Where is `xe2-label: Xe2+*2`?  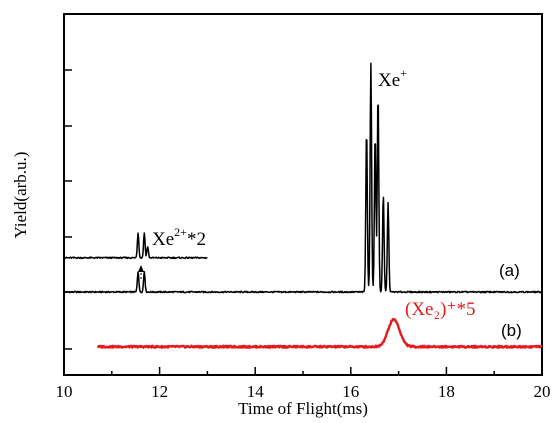 xe2-label: Xe2+*2 is located at coordinates (179, 237).